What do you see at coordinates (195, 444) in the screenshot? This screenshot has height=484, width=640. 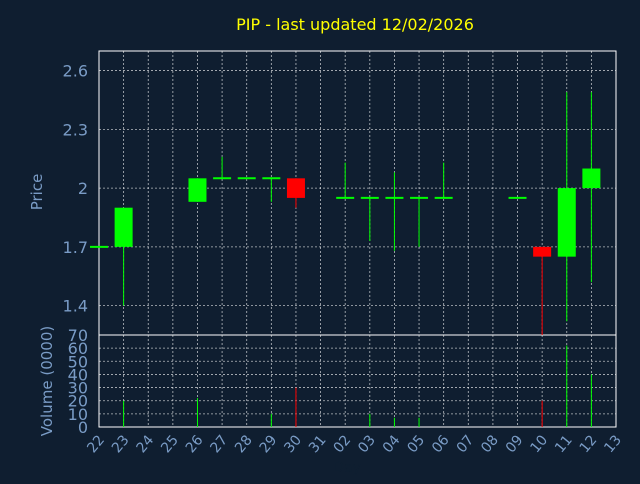 I see `x-tick-label: 26` at bounding box center [195, 444].